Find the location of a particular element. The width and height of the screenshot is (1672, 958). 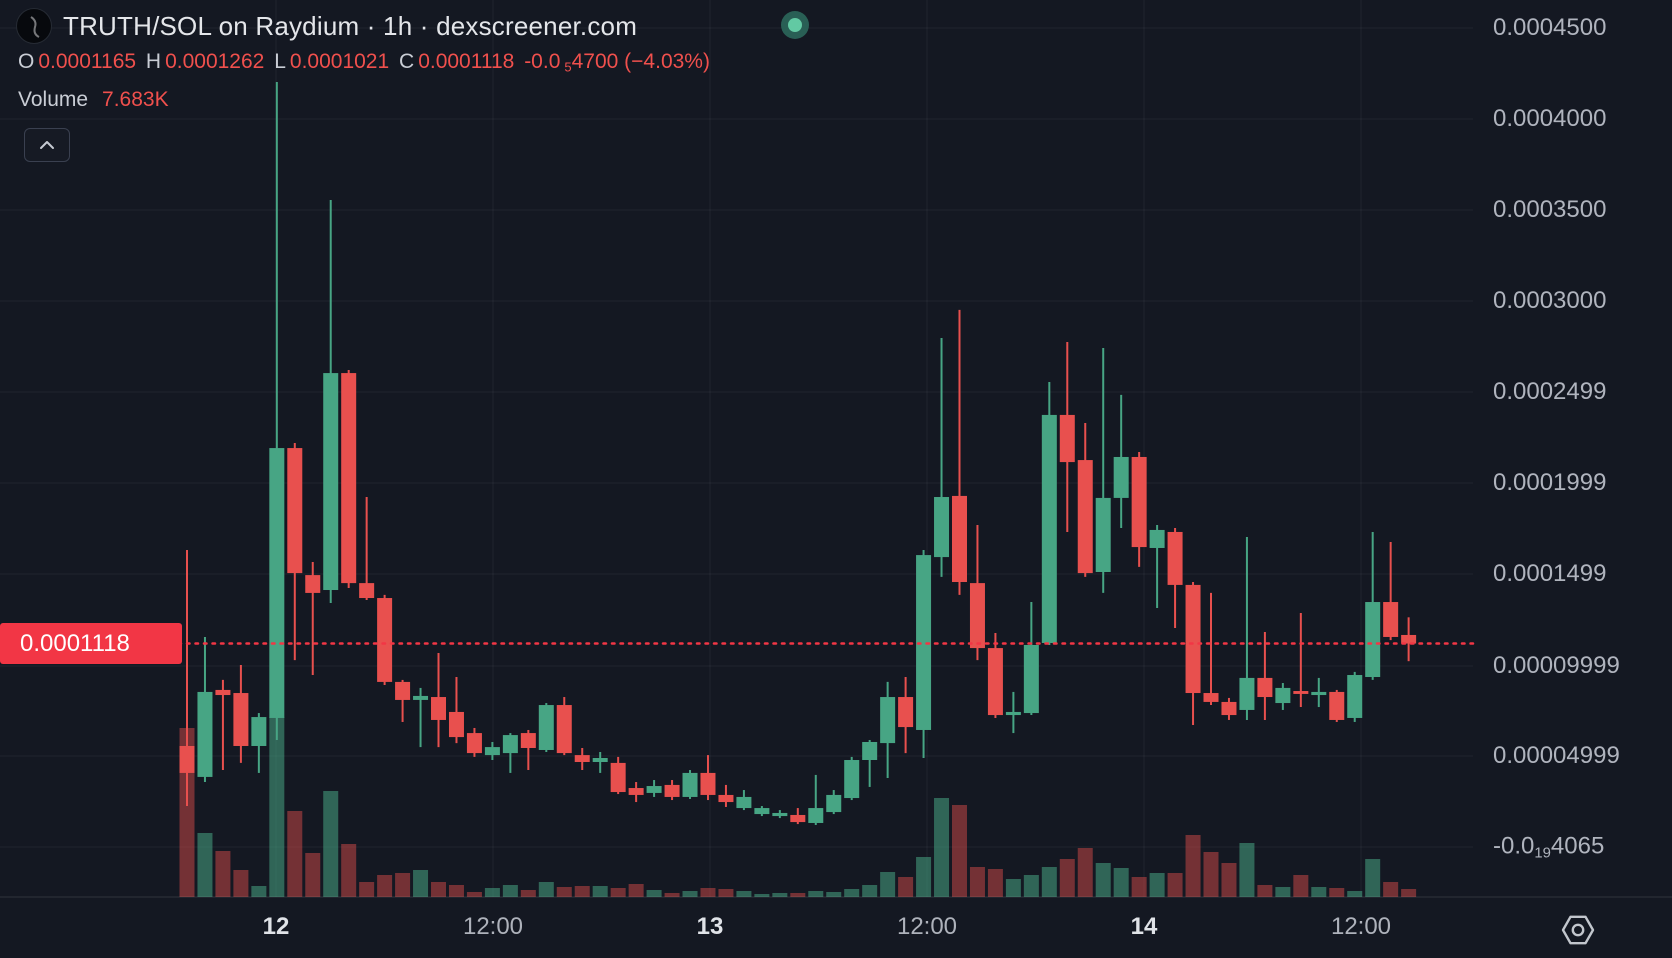

chevron-up-icon is located at coordinates (47, 145).